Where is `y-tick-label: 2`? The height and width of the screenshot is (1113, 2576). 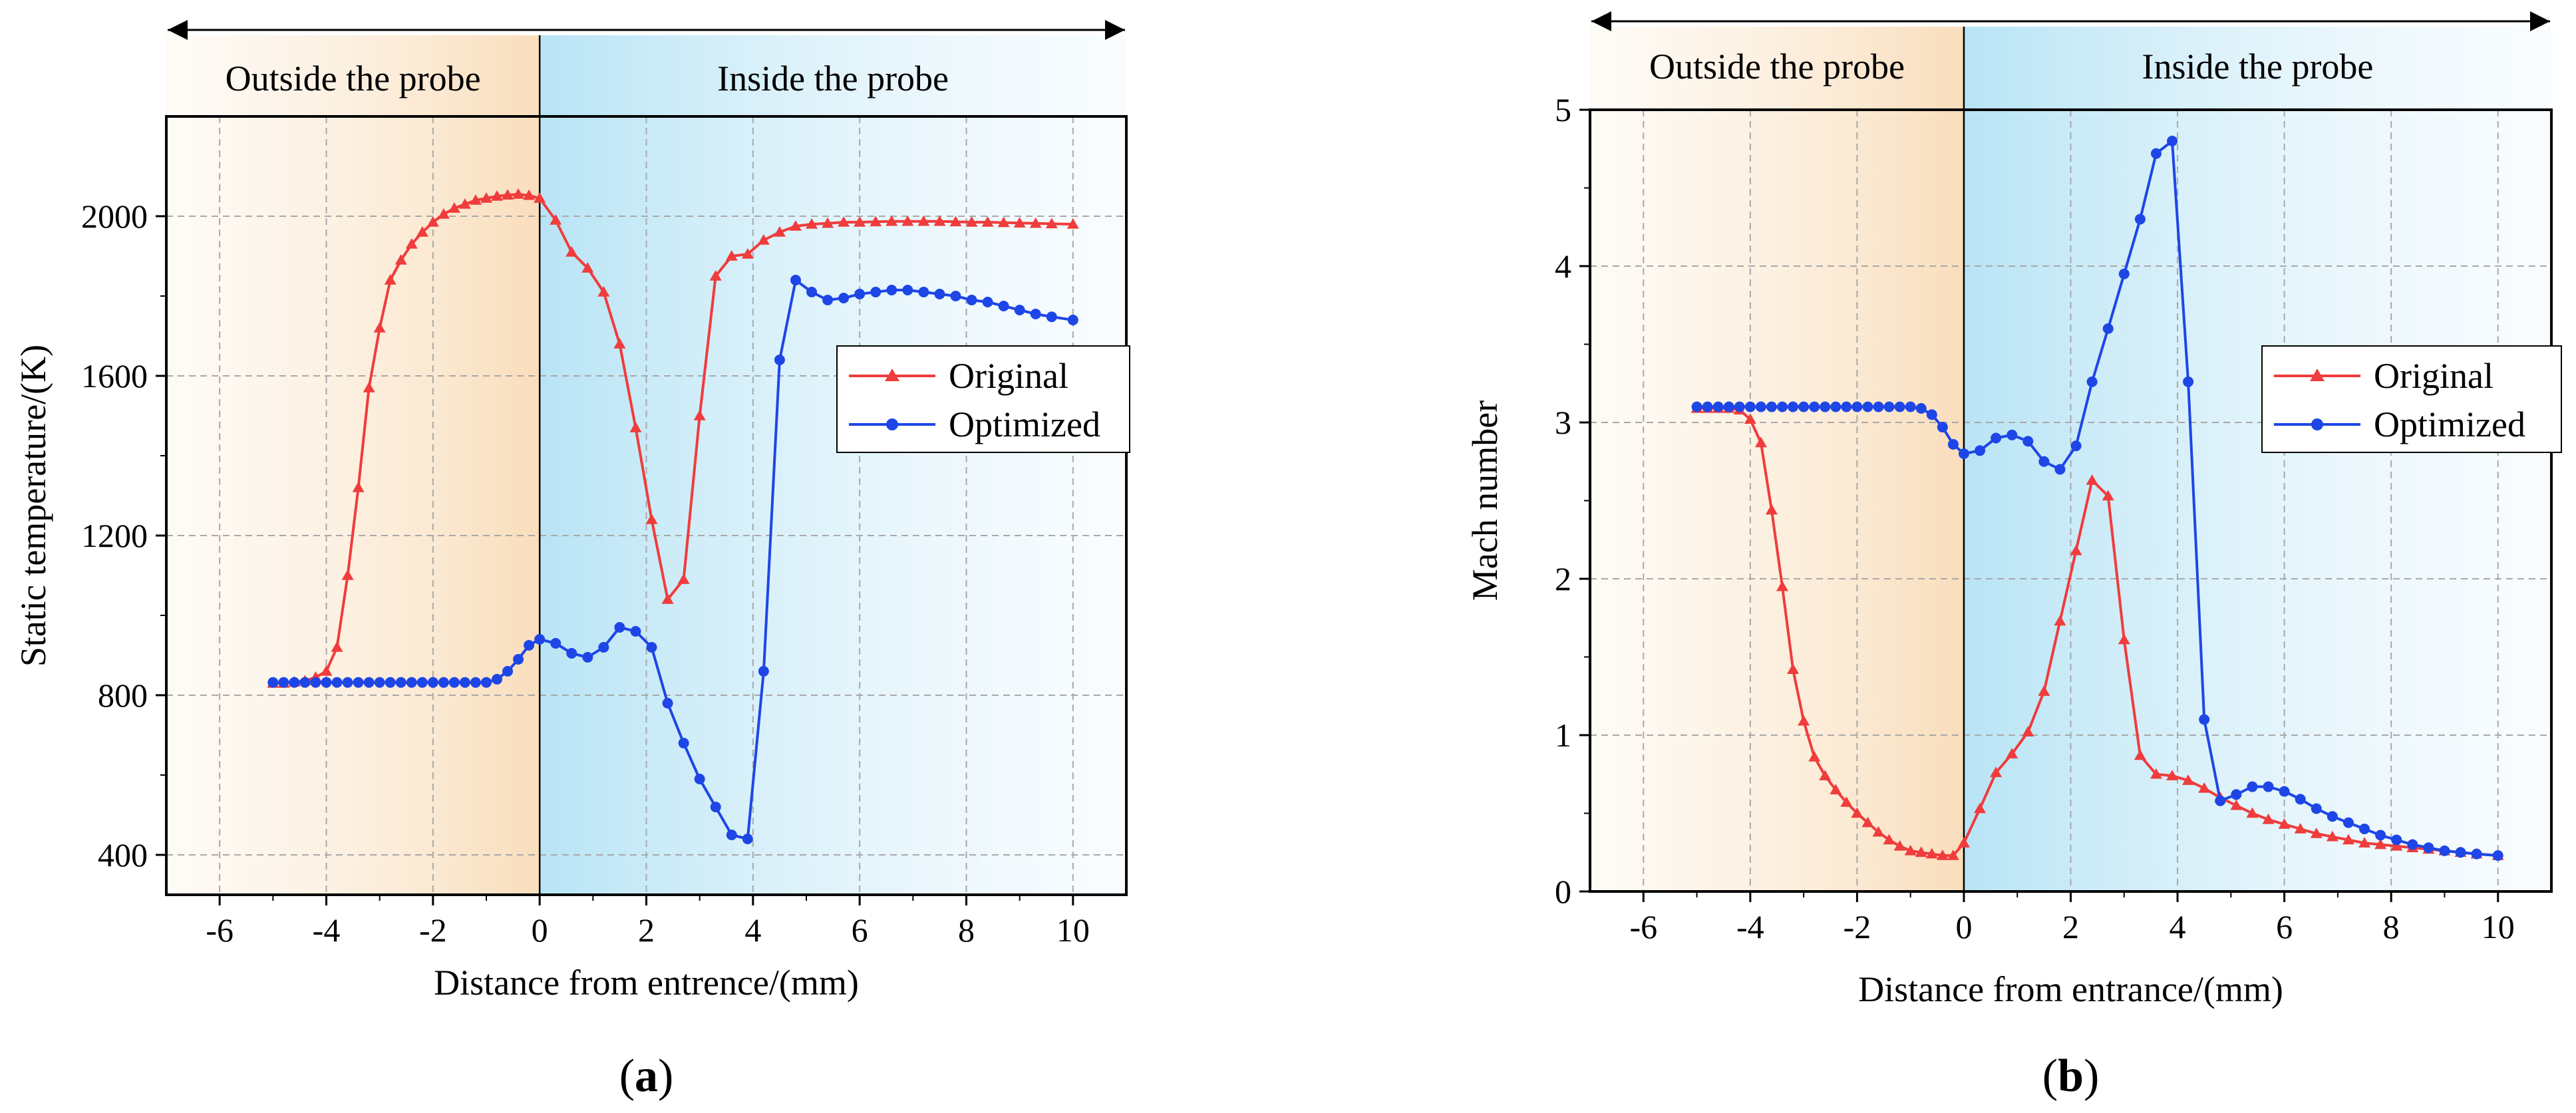
y-tick-label: 2 is located at coordinates (1563, 578).